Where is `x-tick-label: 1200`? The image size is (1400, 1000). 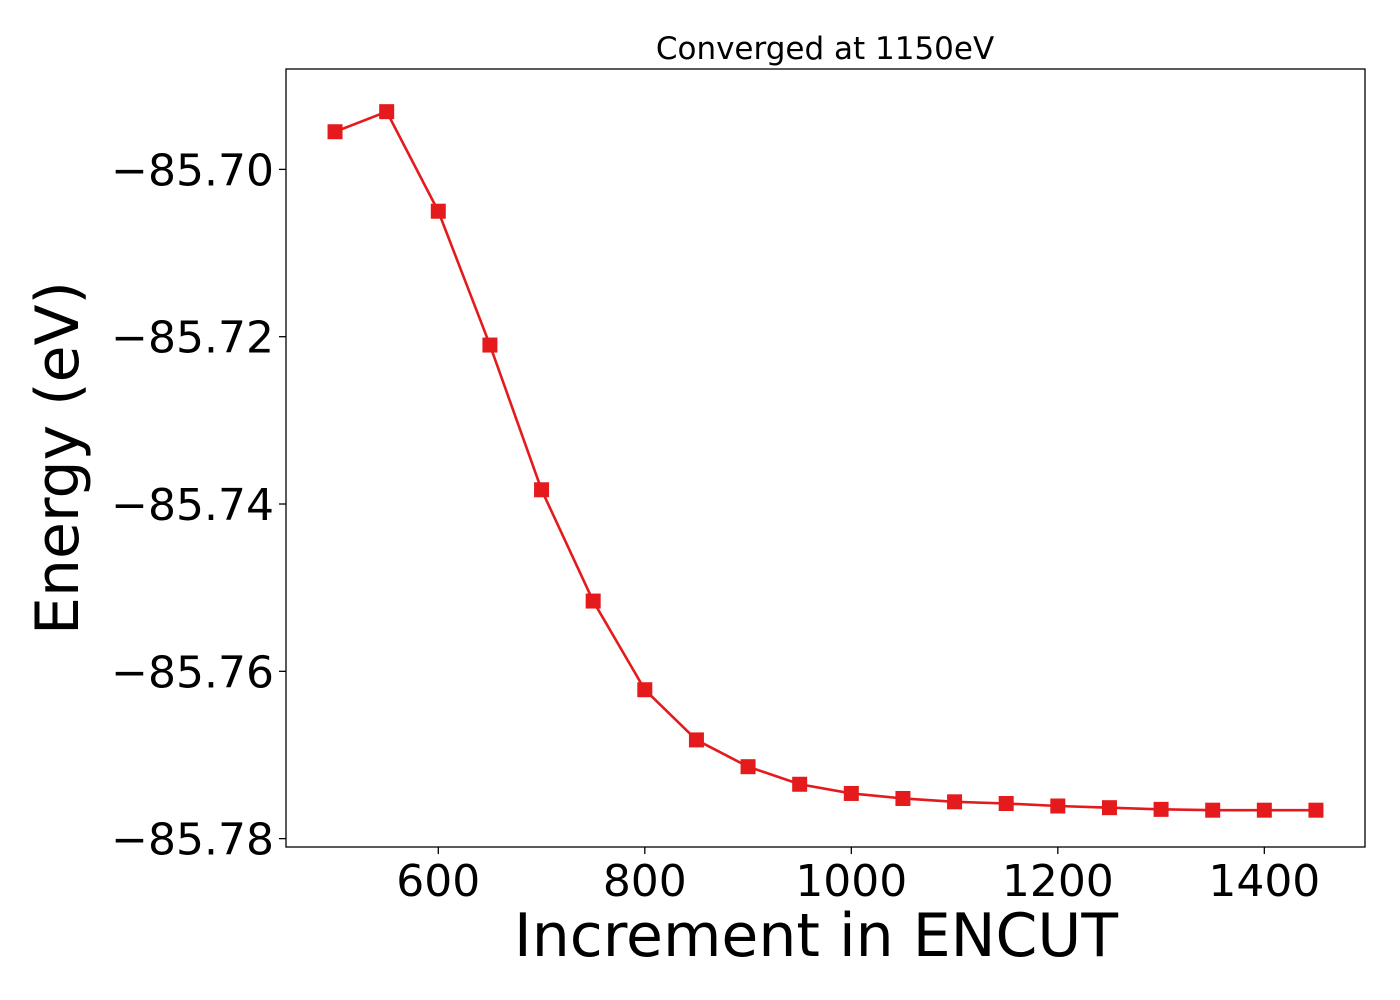 x-tick-label: 1200 is located at coordinates (1058, 881).